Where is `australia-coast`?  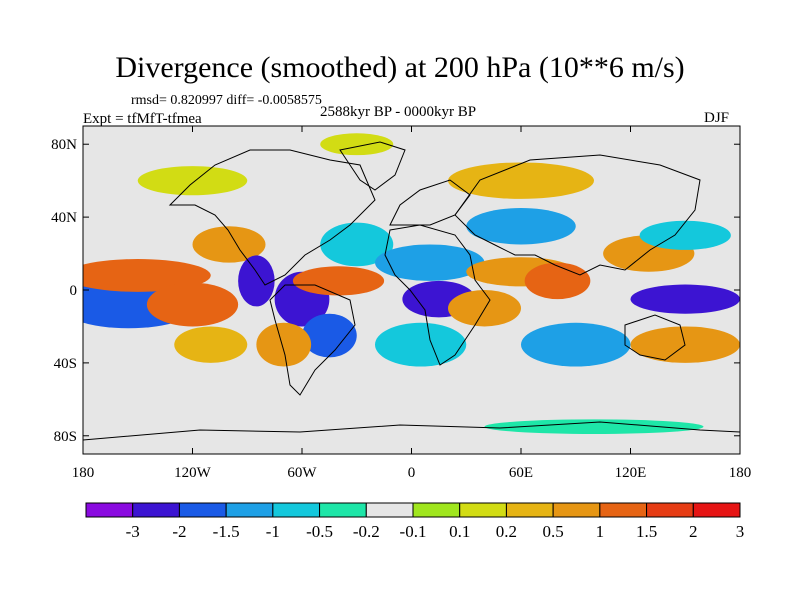
australia-coast is located at coordinates (655, 337).